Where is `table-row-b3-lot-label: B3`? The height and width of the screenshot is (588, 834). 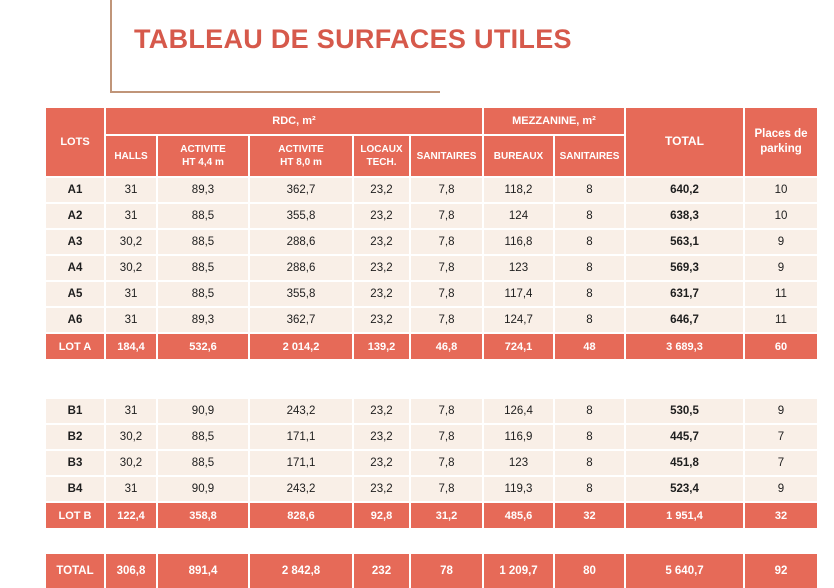
table-row-b3-lot-label: B3 is located at coordinates (75, 463).